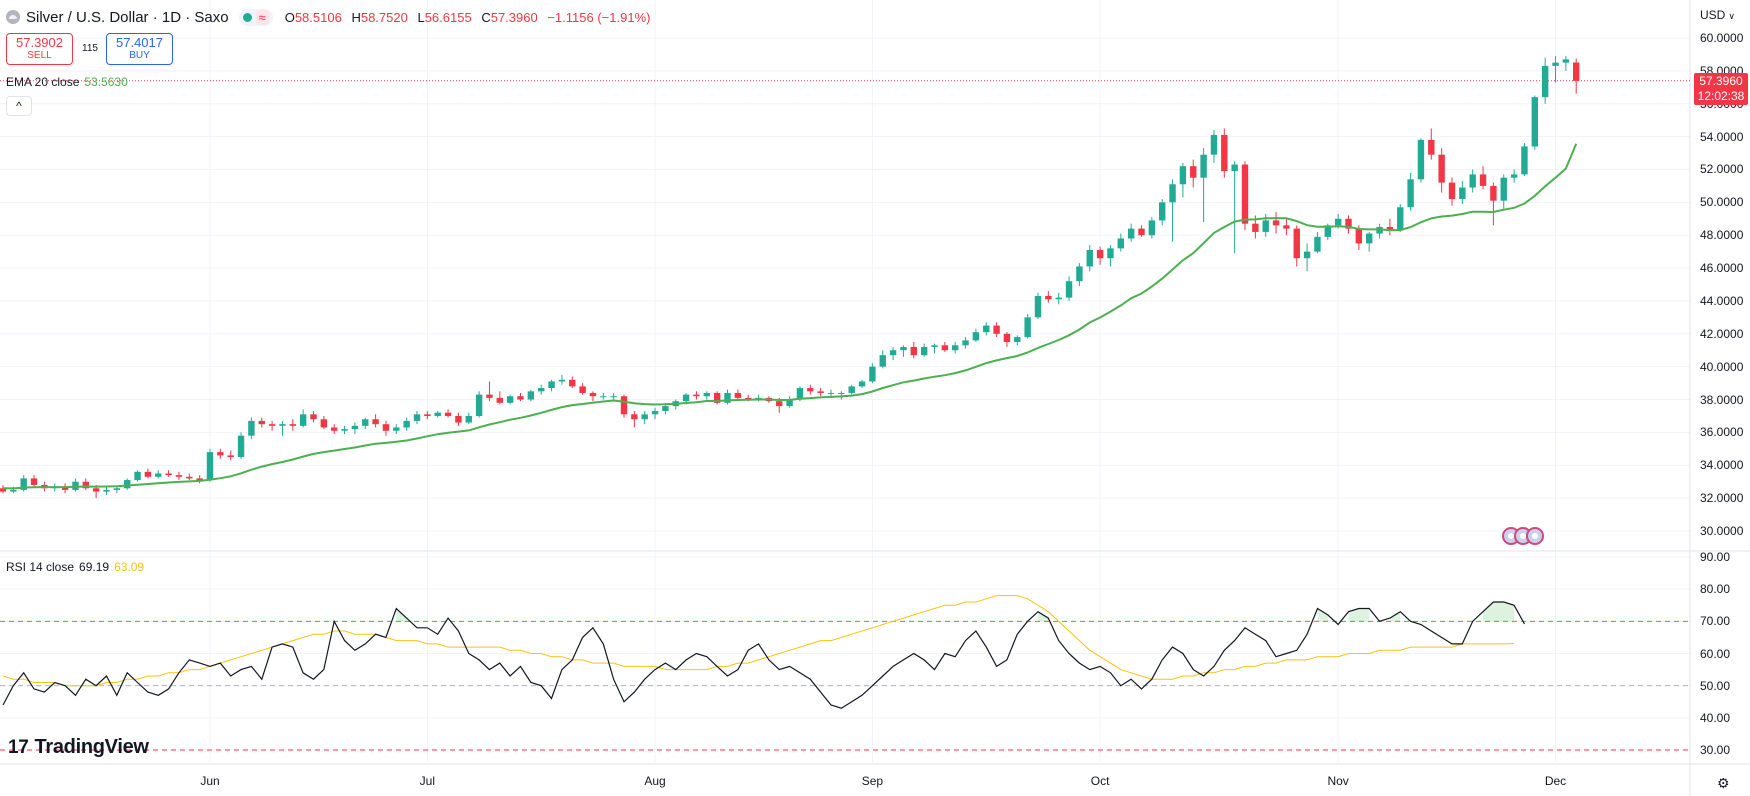  I want to click on symbol-icon, so click(13, 17).